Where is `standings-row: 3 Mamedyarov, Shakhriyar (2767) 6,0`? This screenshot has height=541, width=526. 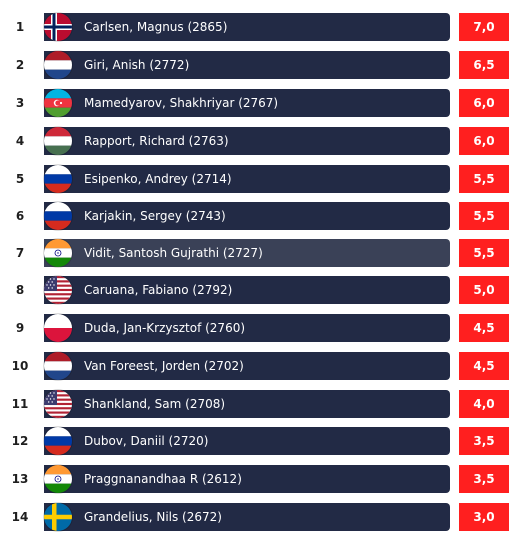
standings-row: 3 Mamedyarov, Shakhriyar (2767) 6,0 is located at coordinates (263, 108).